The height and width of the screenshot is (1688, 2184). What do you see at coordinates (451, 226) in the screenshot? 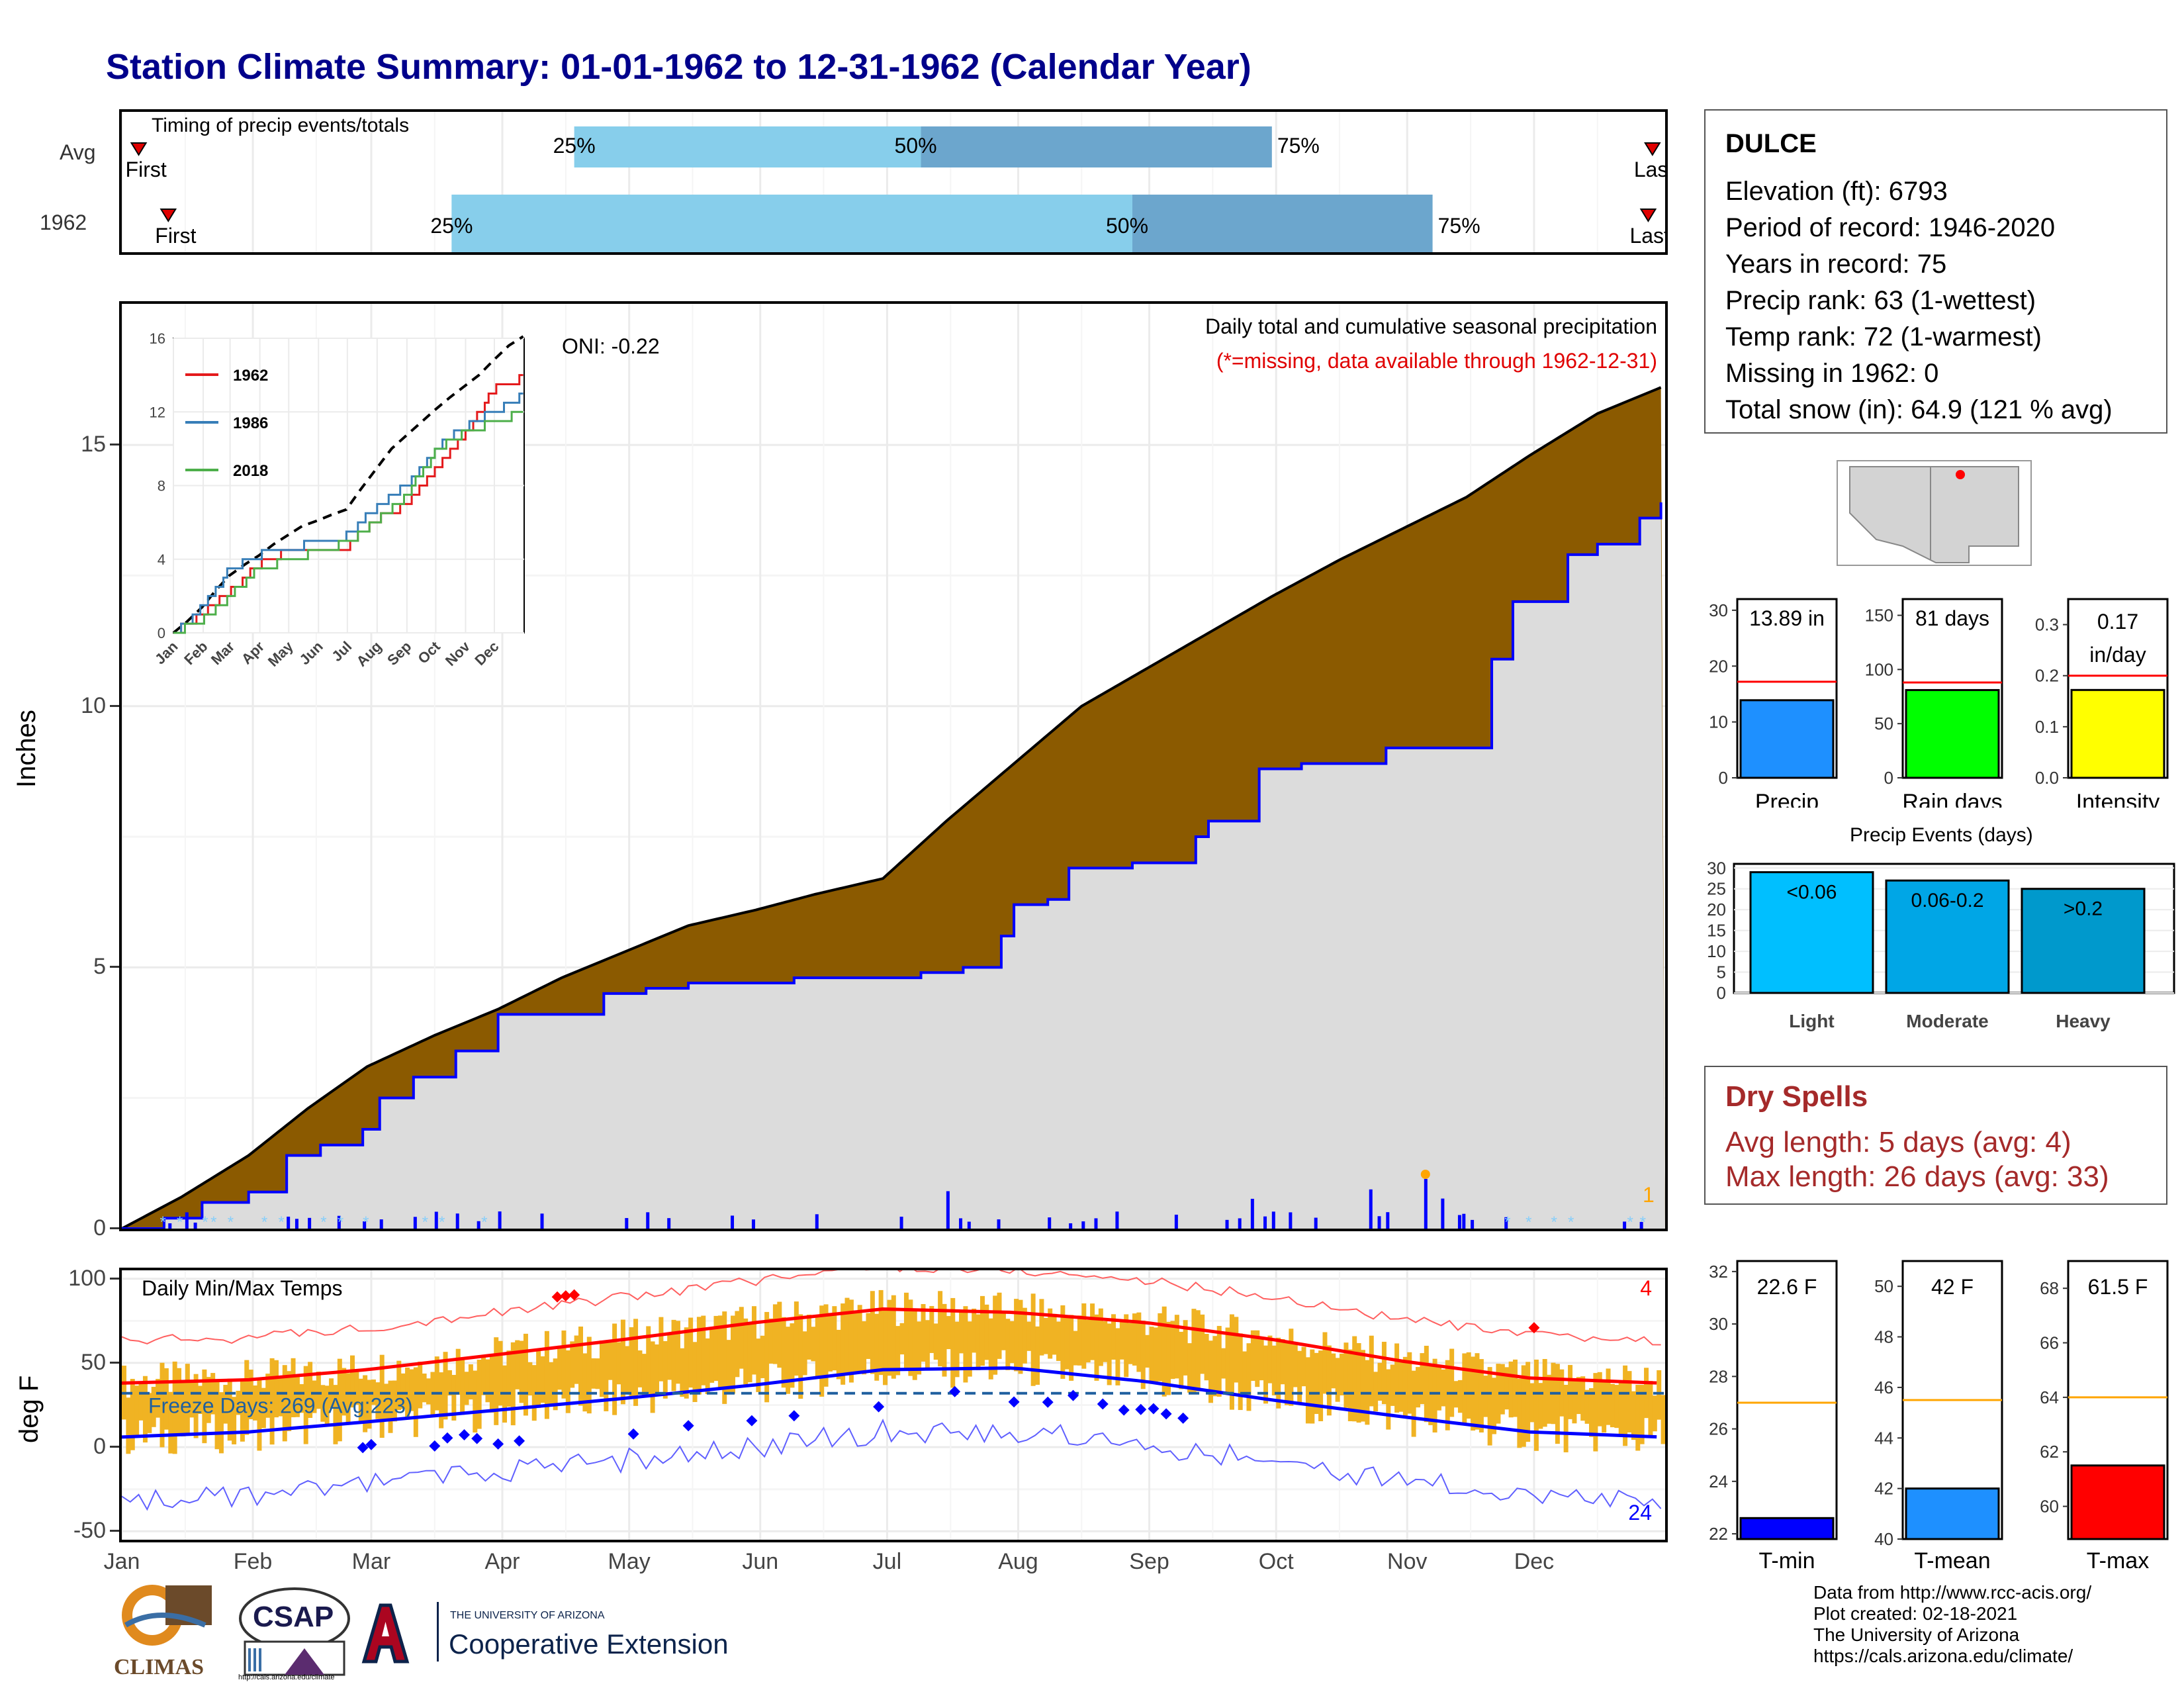
I see `timing-pct-label: 25%` at bounding box center [451, 226].